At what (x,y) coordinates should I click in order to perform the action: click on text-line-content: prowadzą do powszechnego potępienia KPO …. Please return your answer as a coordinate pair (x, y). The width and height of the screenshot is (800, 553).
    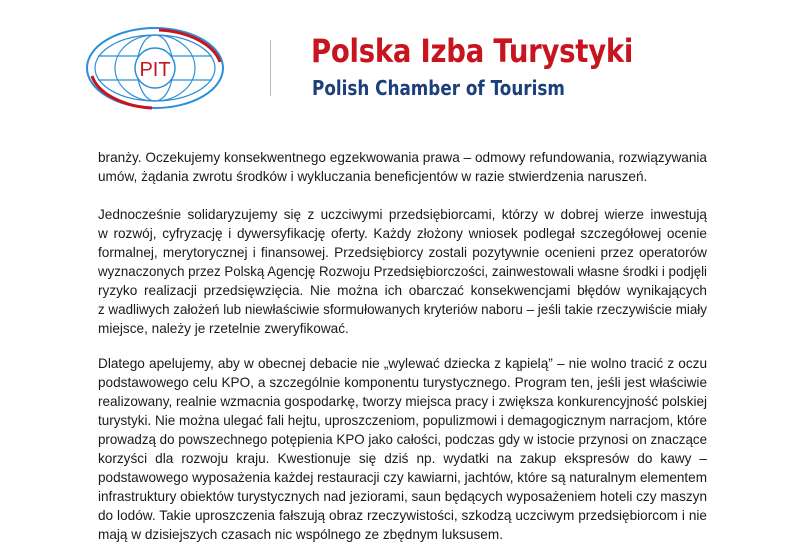
    Looking at the image, I should click on (402, 439).